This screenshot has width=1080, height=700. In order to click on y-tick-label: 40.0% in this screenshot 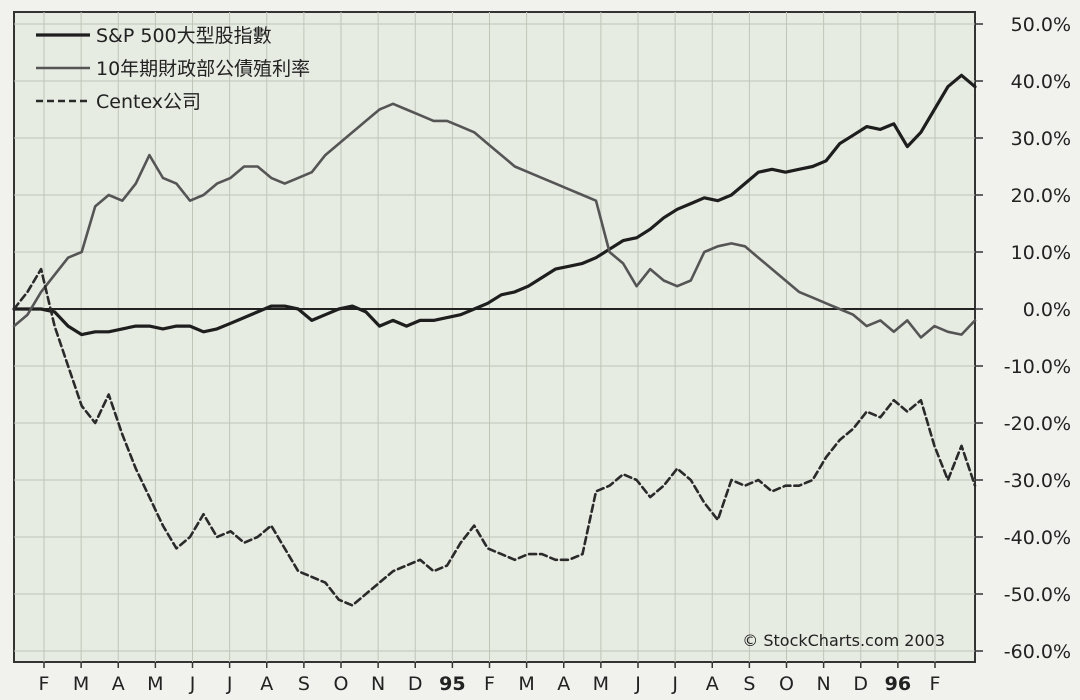, I will do `click(1041, 82)`.